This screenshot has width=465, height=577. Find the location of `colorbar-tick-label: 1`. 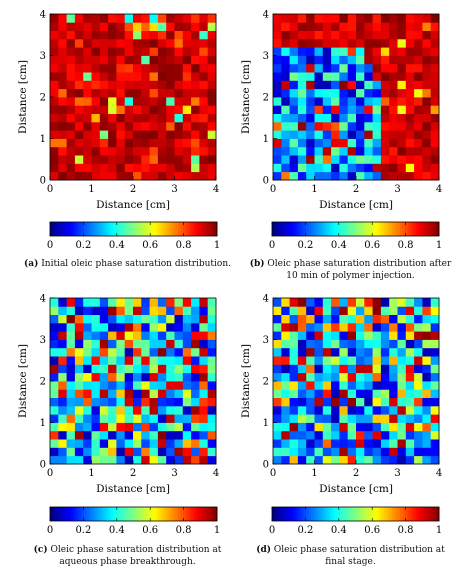

colorbar-tick-label: 1 is located at coordinates (439, 245).